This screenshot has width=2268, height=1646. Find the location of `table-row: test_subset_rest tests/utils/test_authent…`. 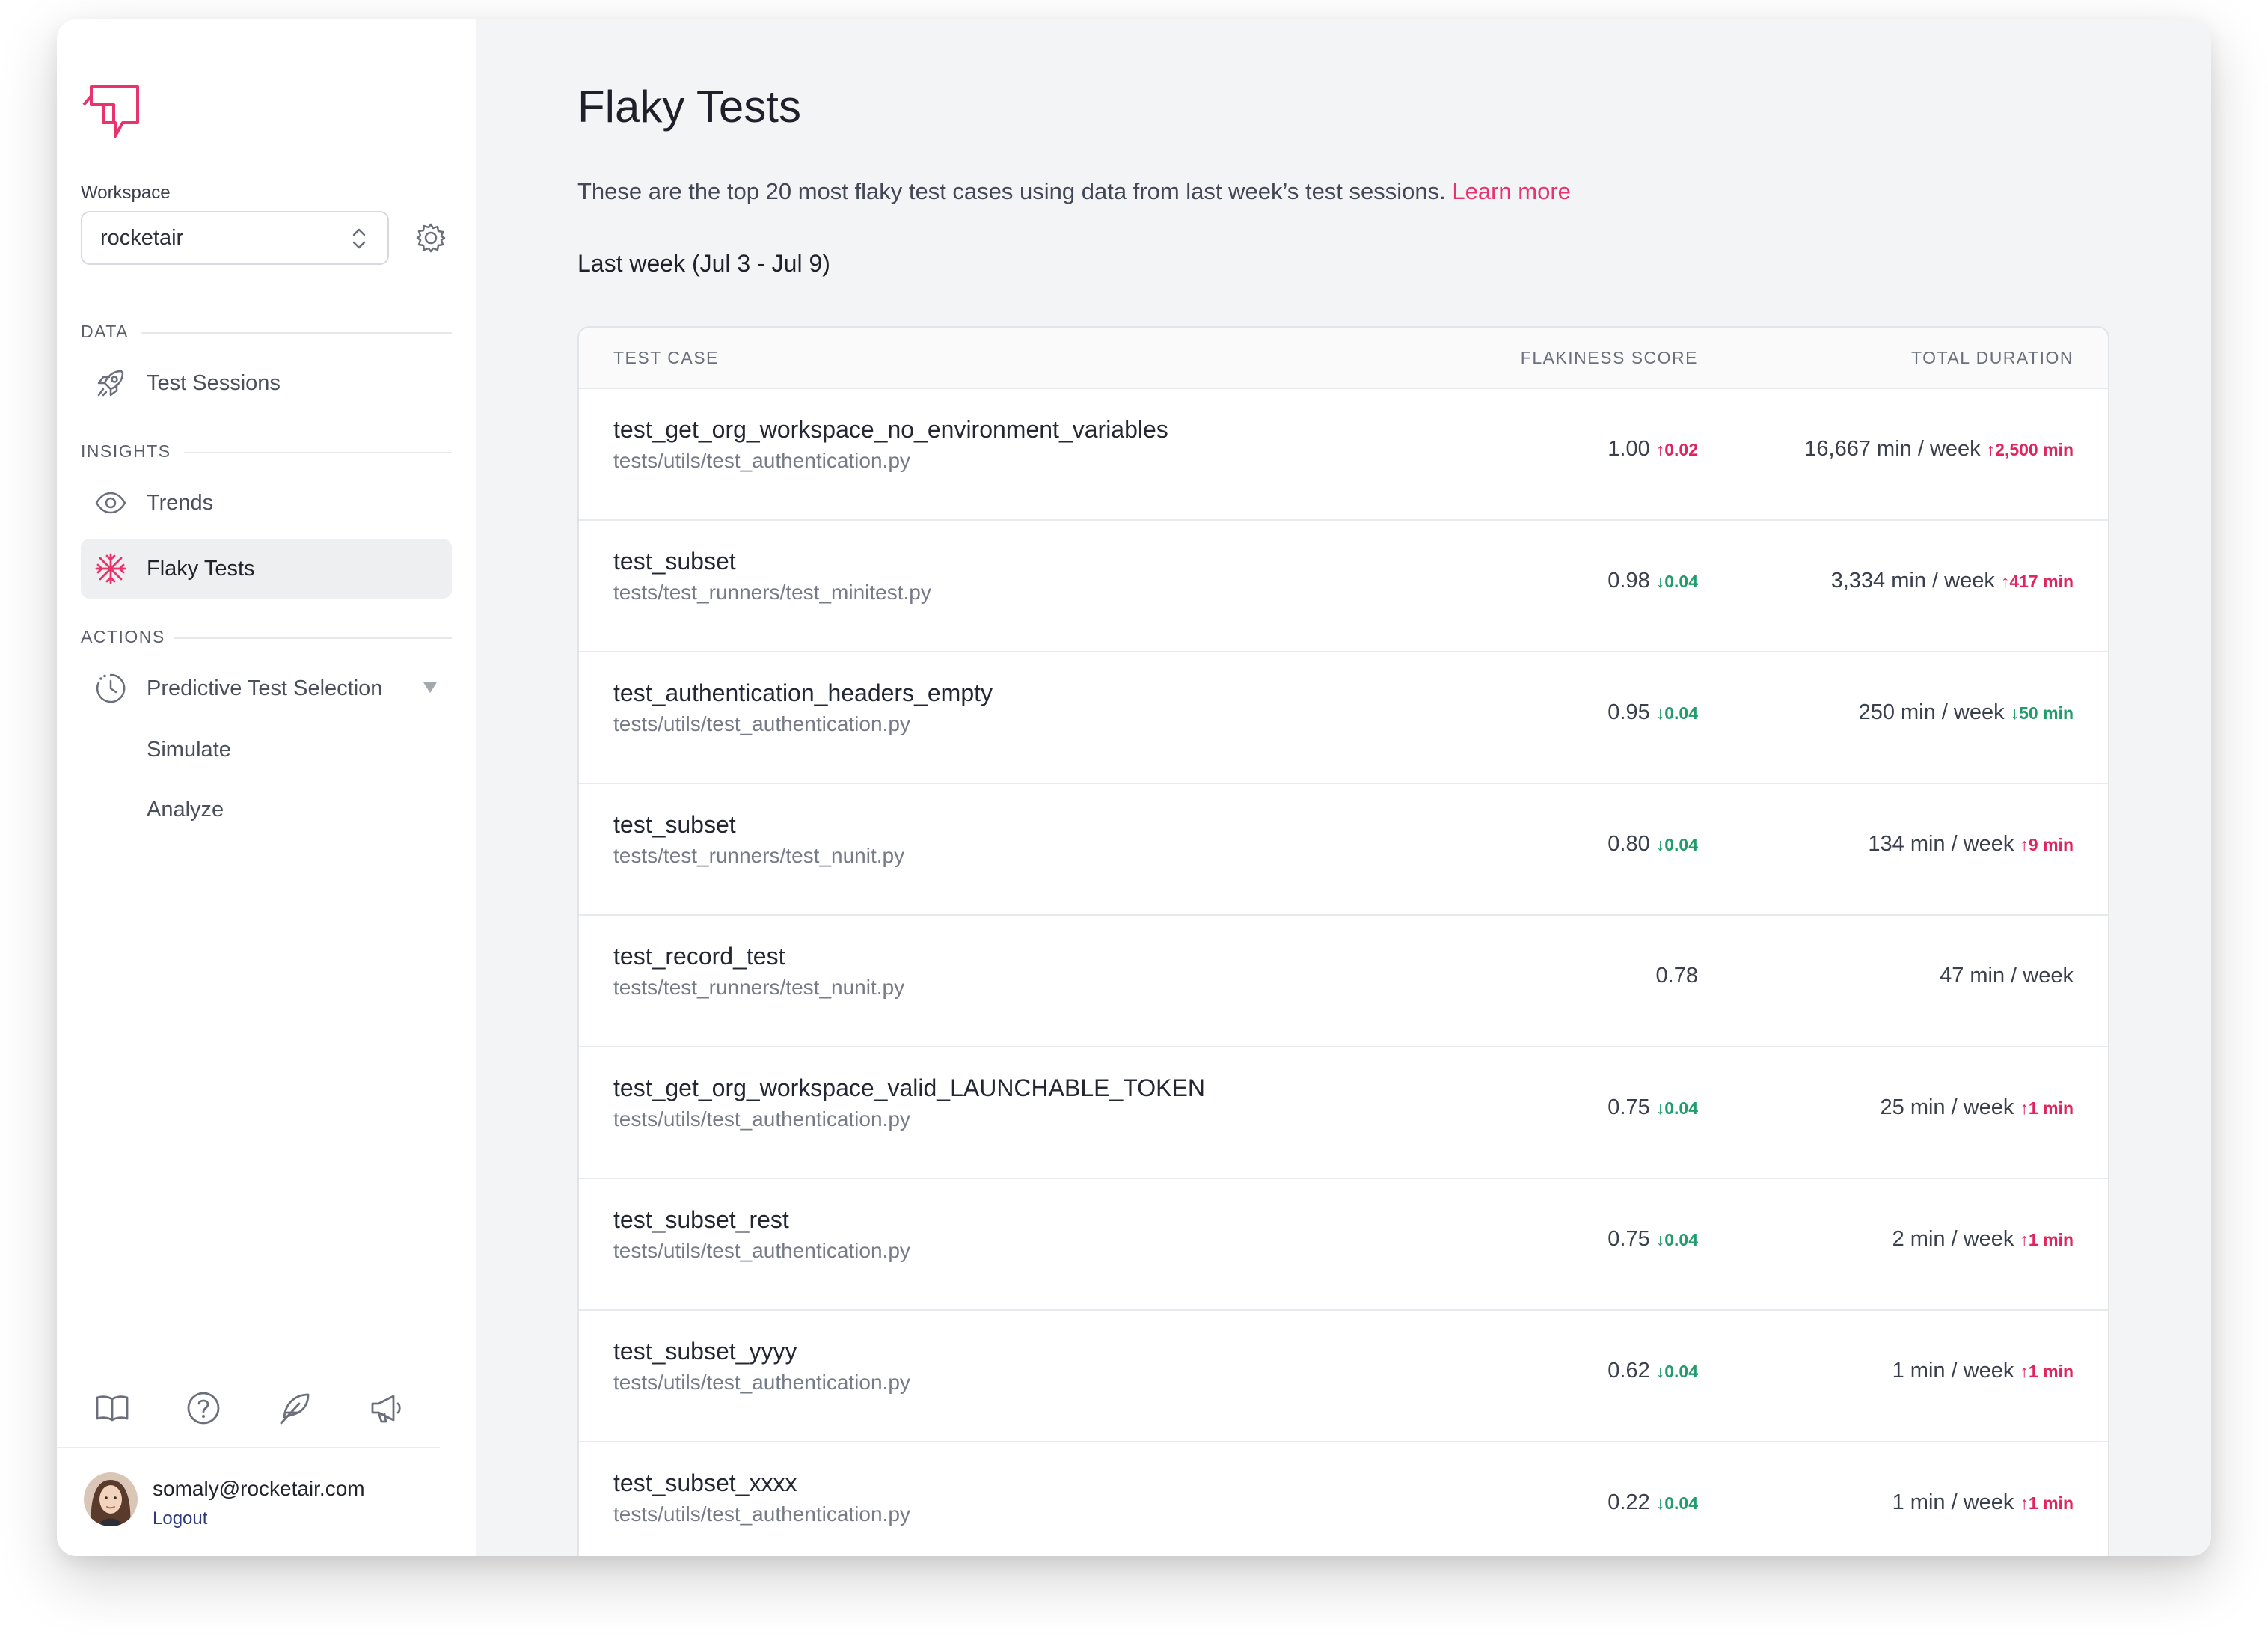

table-row: test_subset_rest tests/utils/test_authent… is located at coordinates (1343, 1245).